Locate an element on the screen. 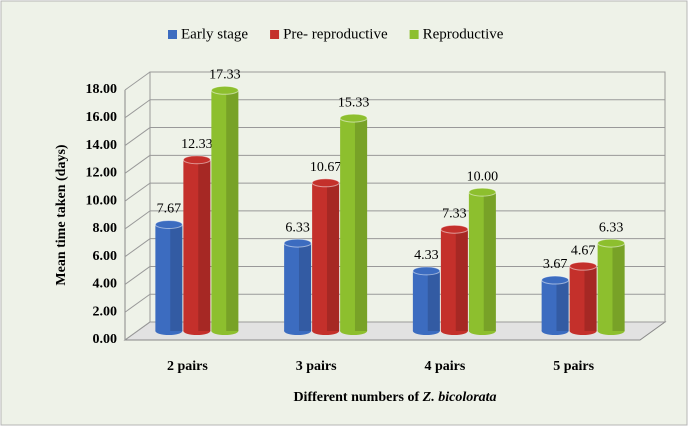 The height and width of the screenshot is (431, 688). y-tick-label: 10.00 is located at coordinates (102, 200).